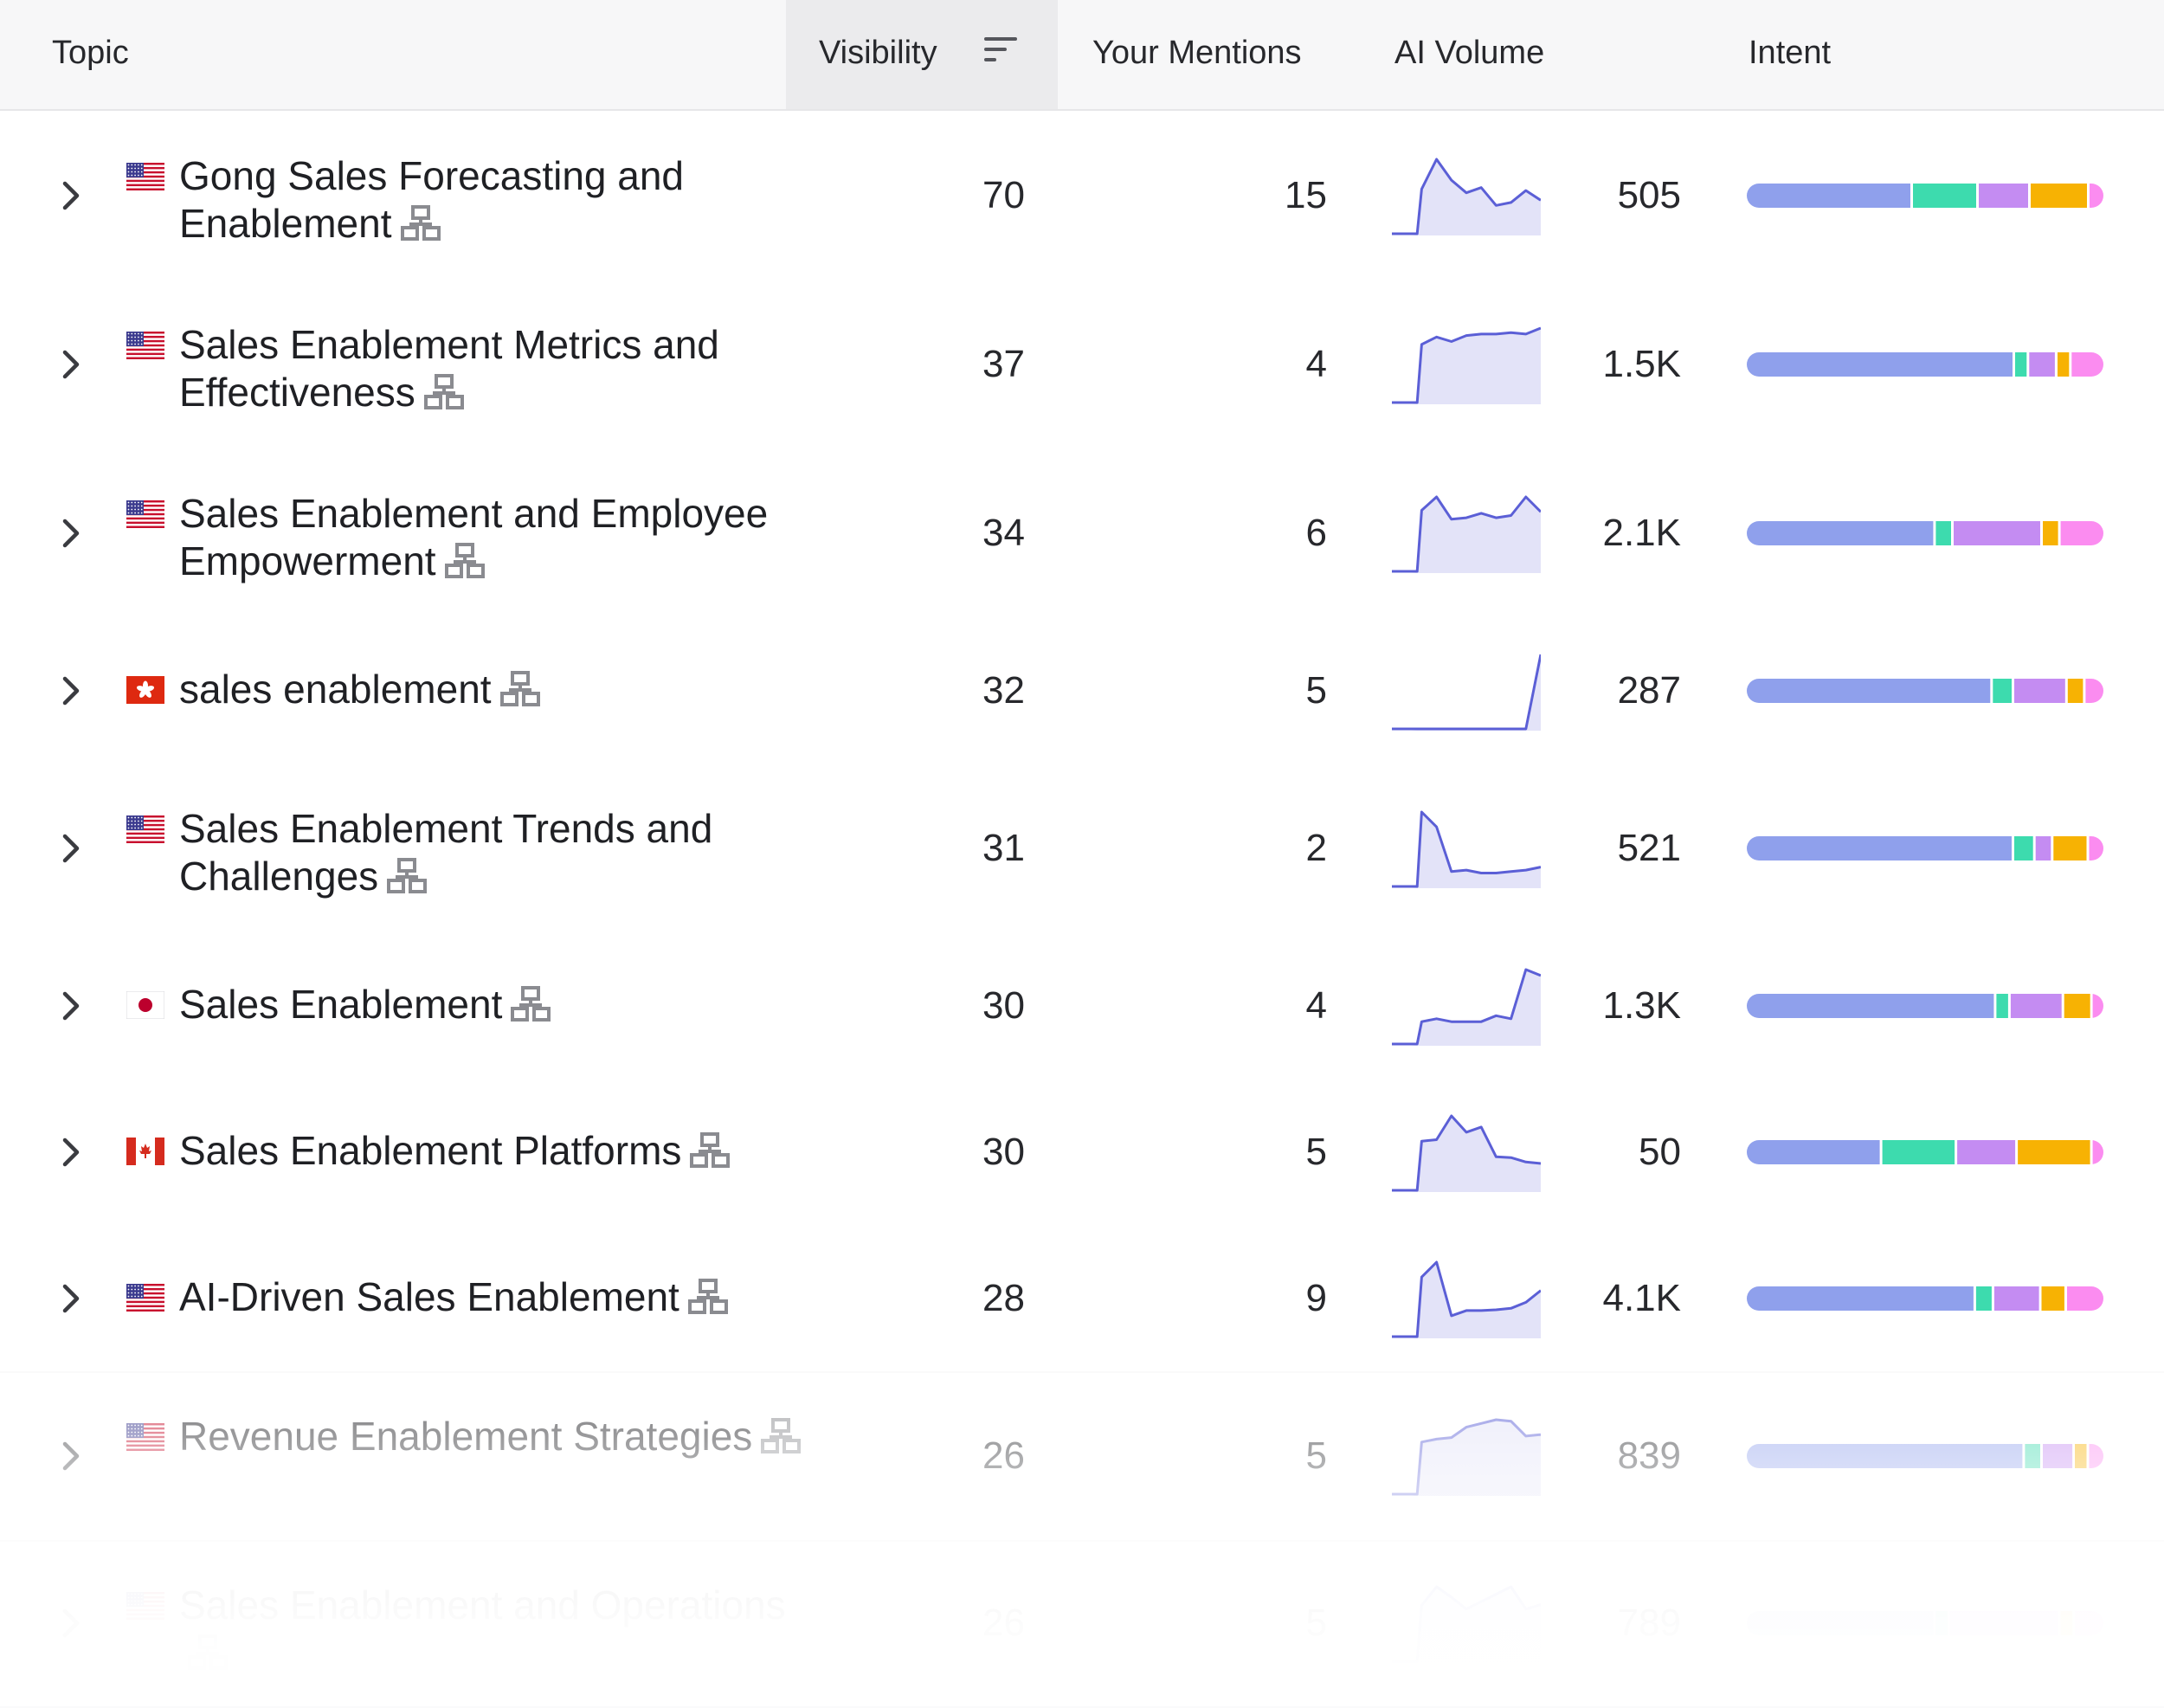 The width and height of the screenshot is (2164, 1708). Describe the element at coordinates (922, 54) in the screenshot. I see `column-header-visibility: Visibility` at that location.